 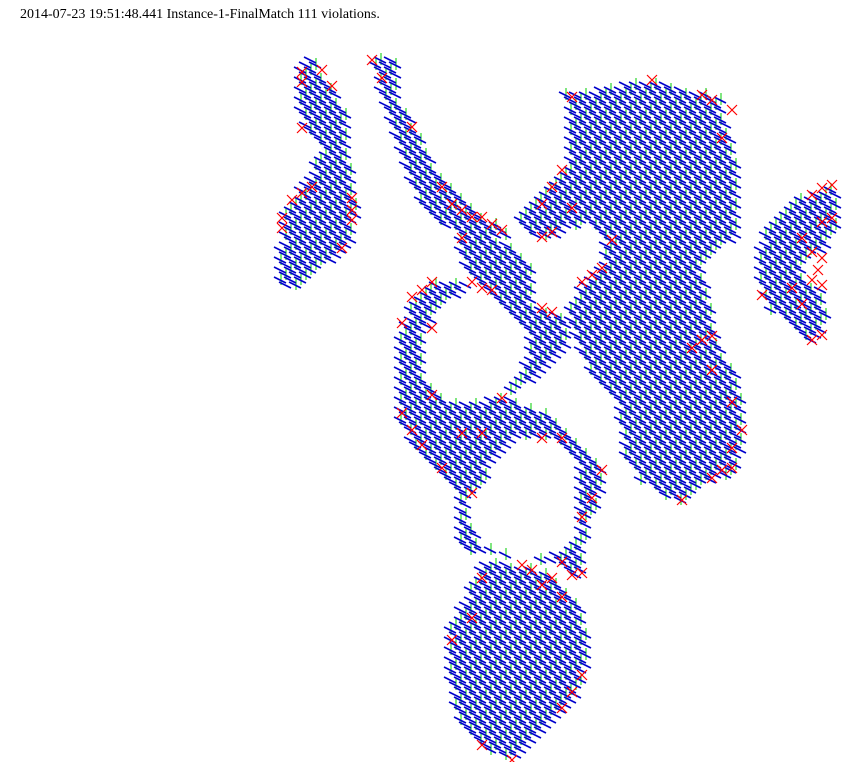 I want to click on header-timestamp: 2014-07-23 19:51:48.441, so click(x=92, y=14).